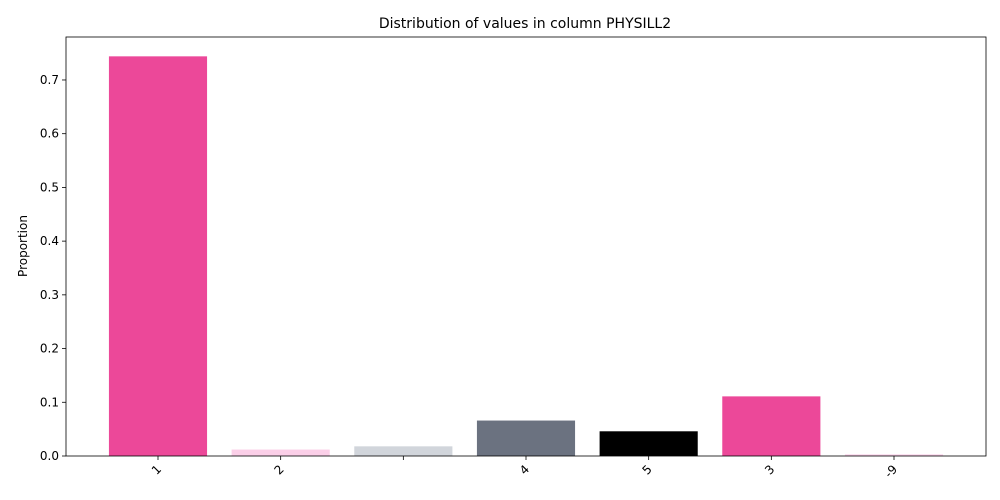  What do you see at coordinates (49, 349) in the screenshot?
I see `y-tick-label-2: 0.2` at bounding box center [49, 349].